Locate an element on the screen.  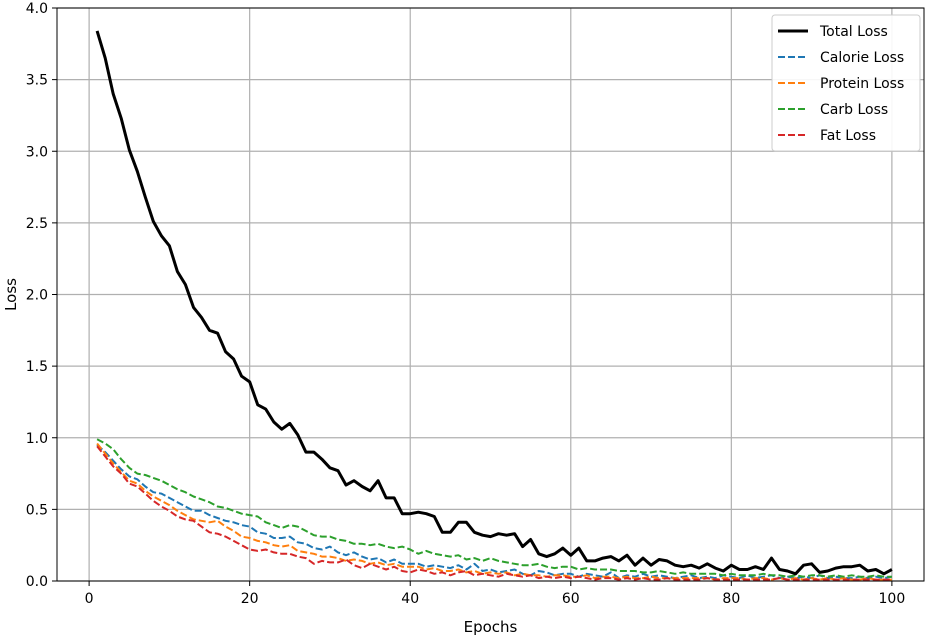
legend-box is located at coordinates (846, 83).